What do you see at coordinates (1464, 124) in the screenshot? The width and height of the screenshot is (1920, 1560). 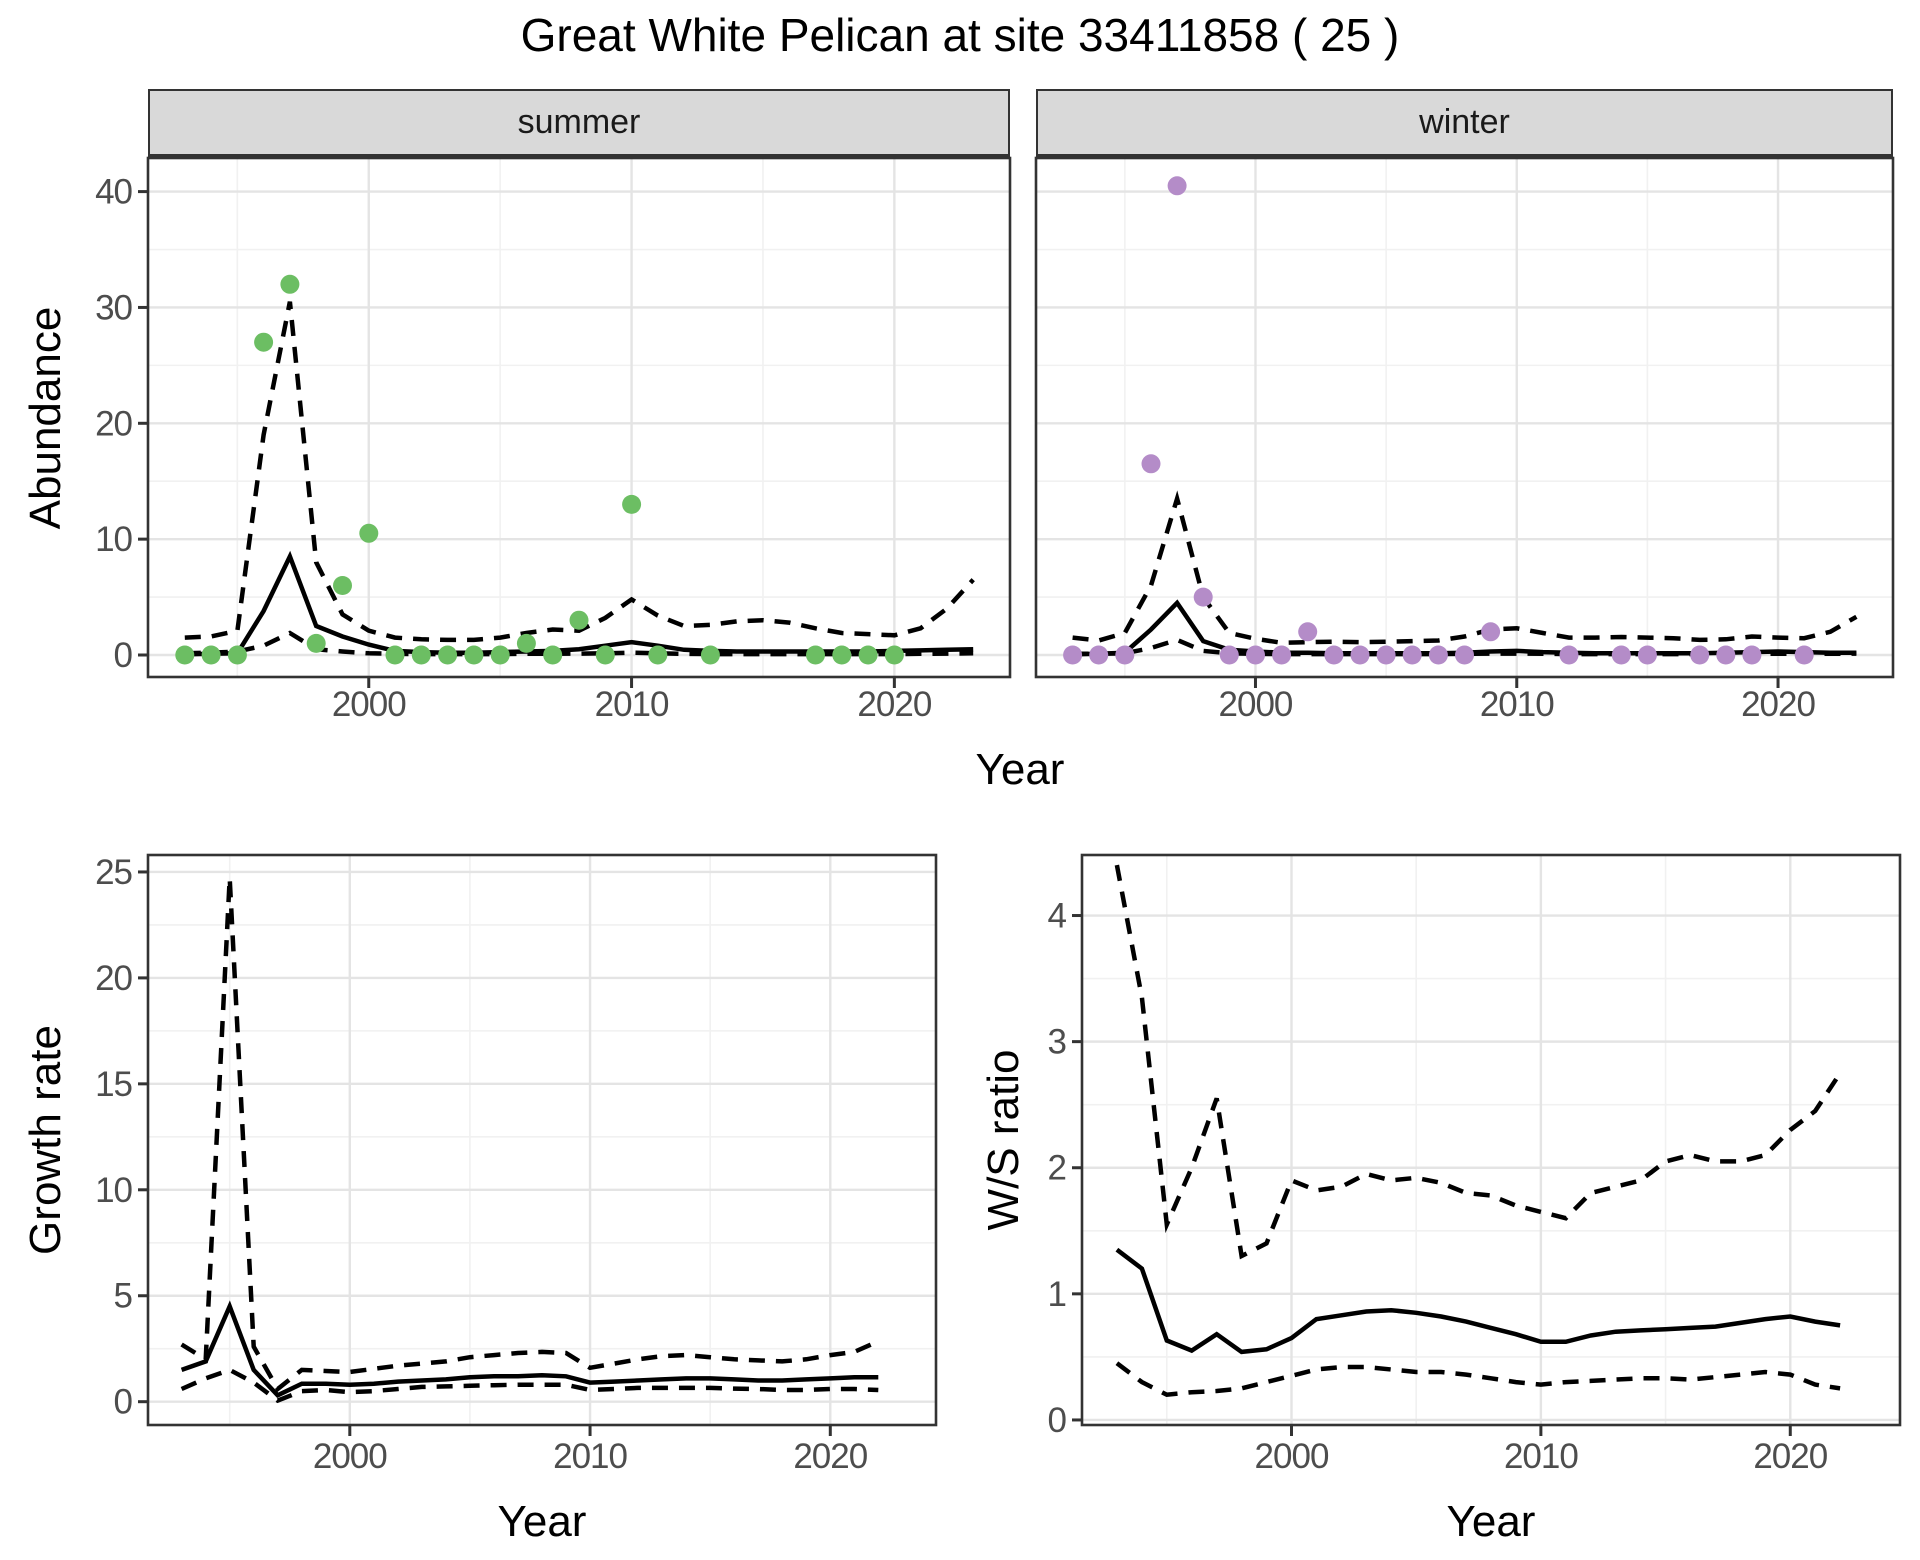 I see `facet-strip-winter: winter` at bounding box center [1464, 124].